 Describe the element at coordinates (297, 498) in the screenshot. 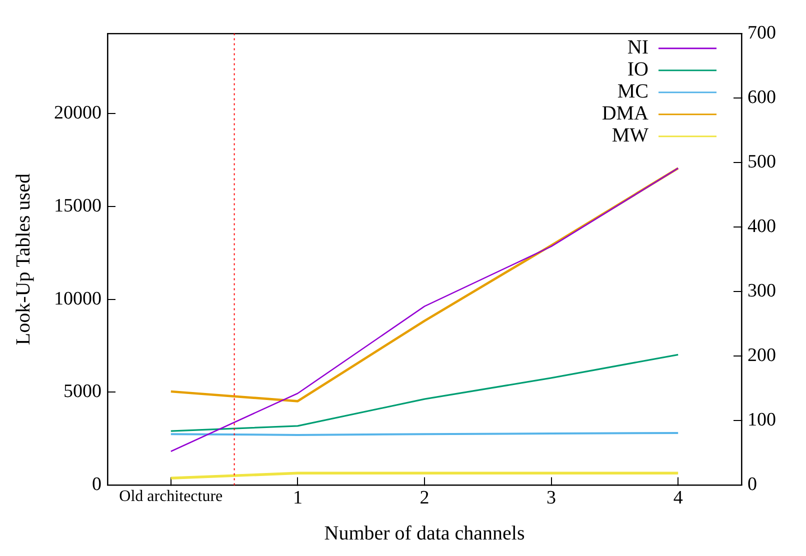

I see `x-tick-label: 1` at that location.